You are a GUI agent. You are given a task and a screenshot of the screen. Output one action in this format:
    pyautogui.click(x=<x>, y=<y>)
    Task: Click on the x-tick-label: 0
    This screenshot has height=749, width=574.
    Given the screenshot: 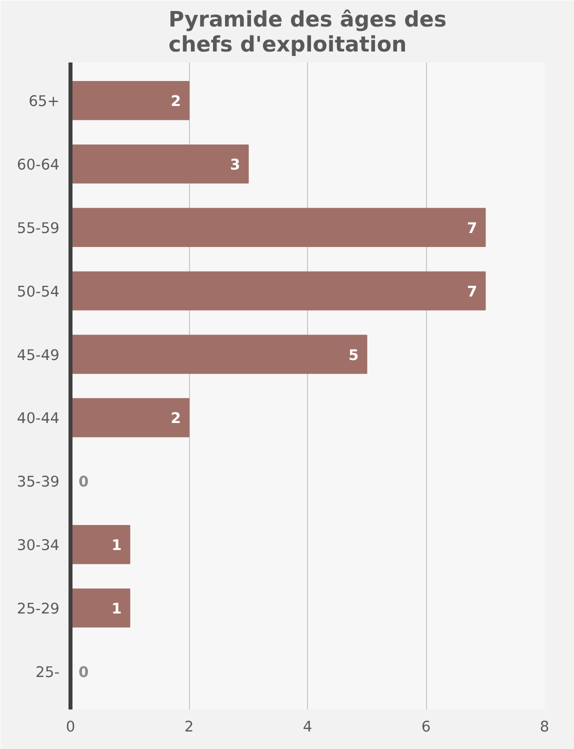 What is the action you would take?
    pyautogui.click(x=71, y=727)
    